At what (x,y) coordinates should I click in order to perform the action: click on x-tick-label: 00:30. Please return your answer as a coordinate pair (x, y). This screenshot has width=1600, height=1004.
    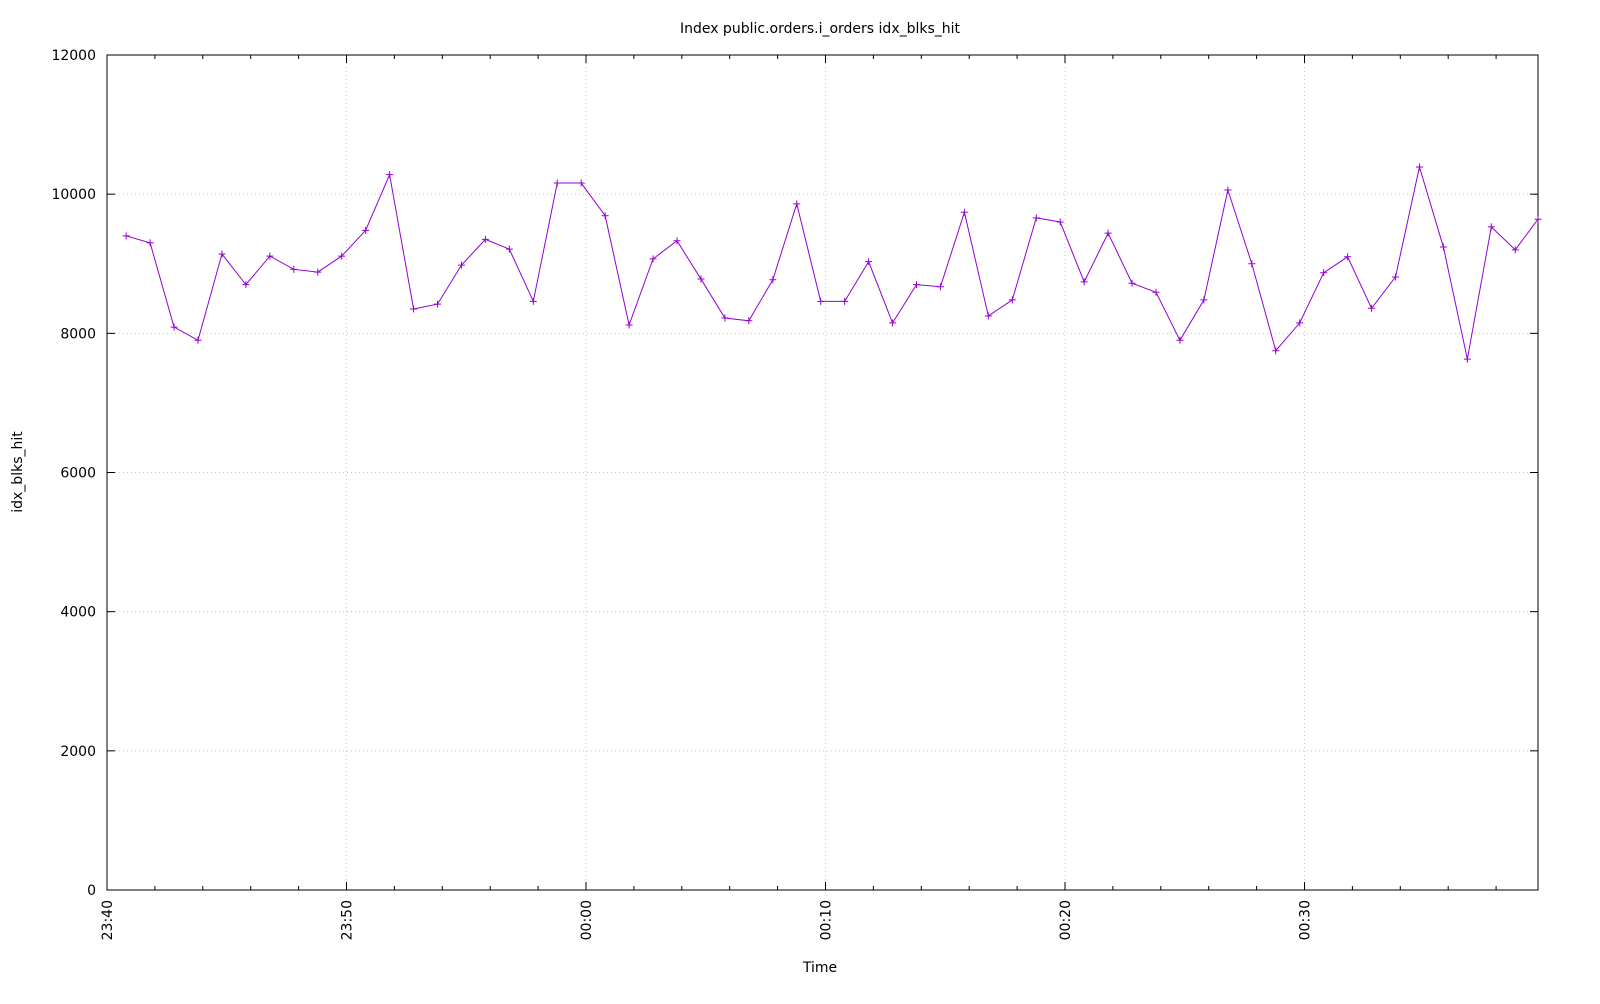
    Looking at the image, I should click on (1305, 920).